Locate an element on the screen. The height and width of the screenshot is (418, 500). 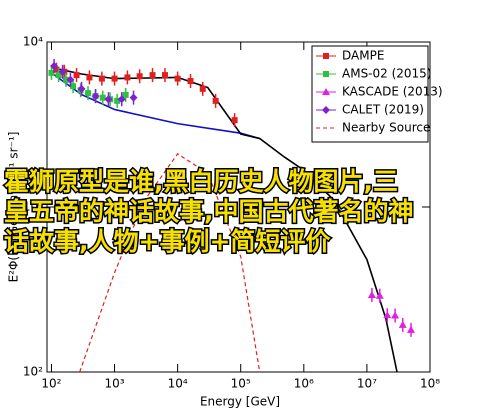
legend-label: DAMPE is located at coordinates (363, 56).